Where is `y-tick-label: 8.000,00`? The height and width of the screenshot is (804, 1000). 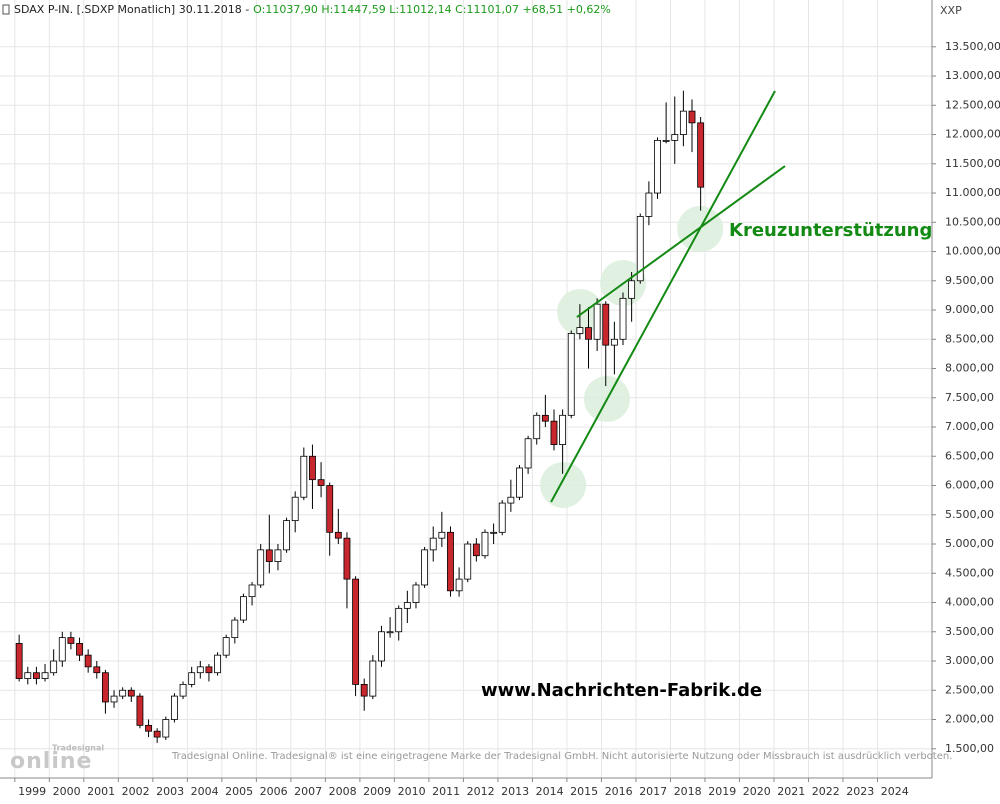
y-tick-label: 8.000,00 is located at coordinates (969, 368).